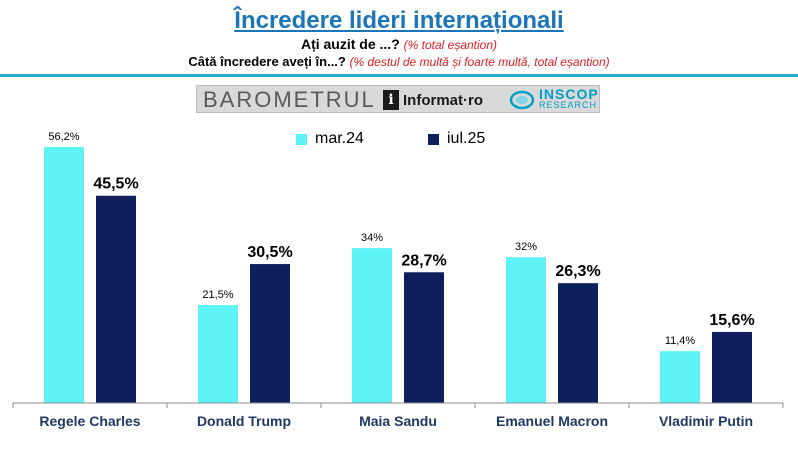  What do you see at coordinates (399, 75) in the screenshot?
I see `header-divider` at bounding box center [399, 75].